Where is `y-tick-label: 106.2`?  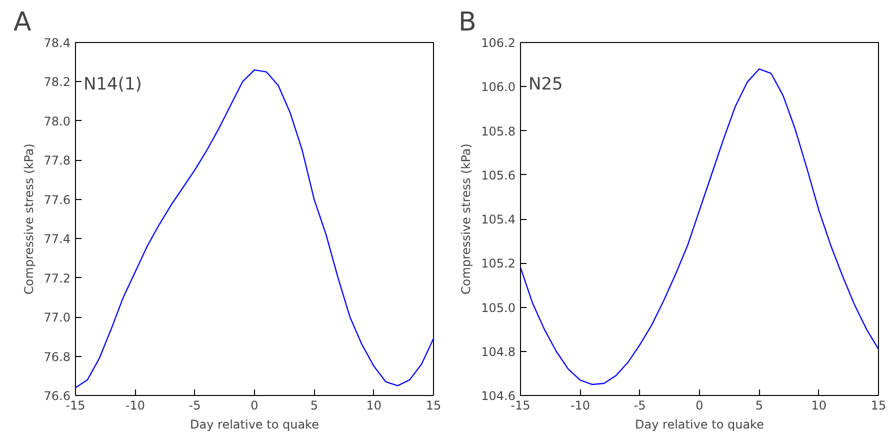 y-tick-label: 106.2 is located at coordinates (498, 43).